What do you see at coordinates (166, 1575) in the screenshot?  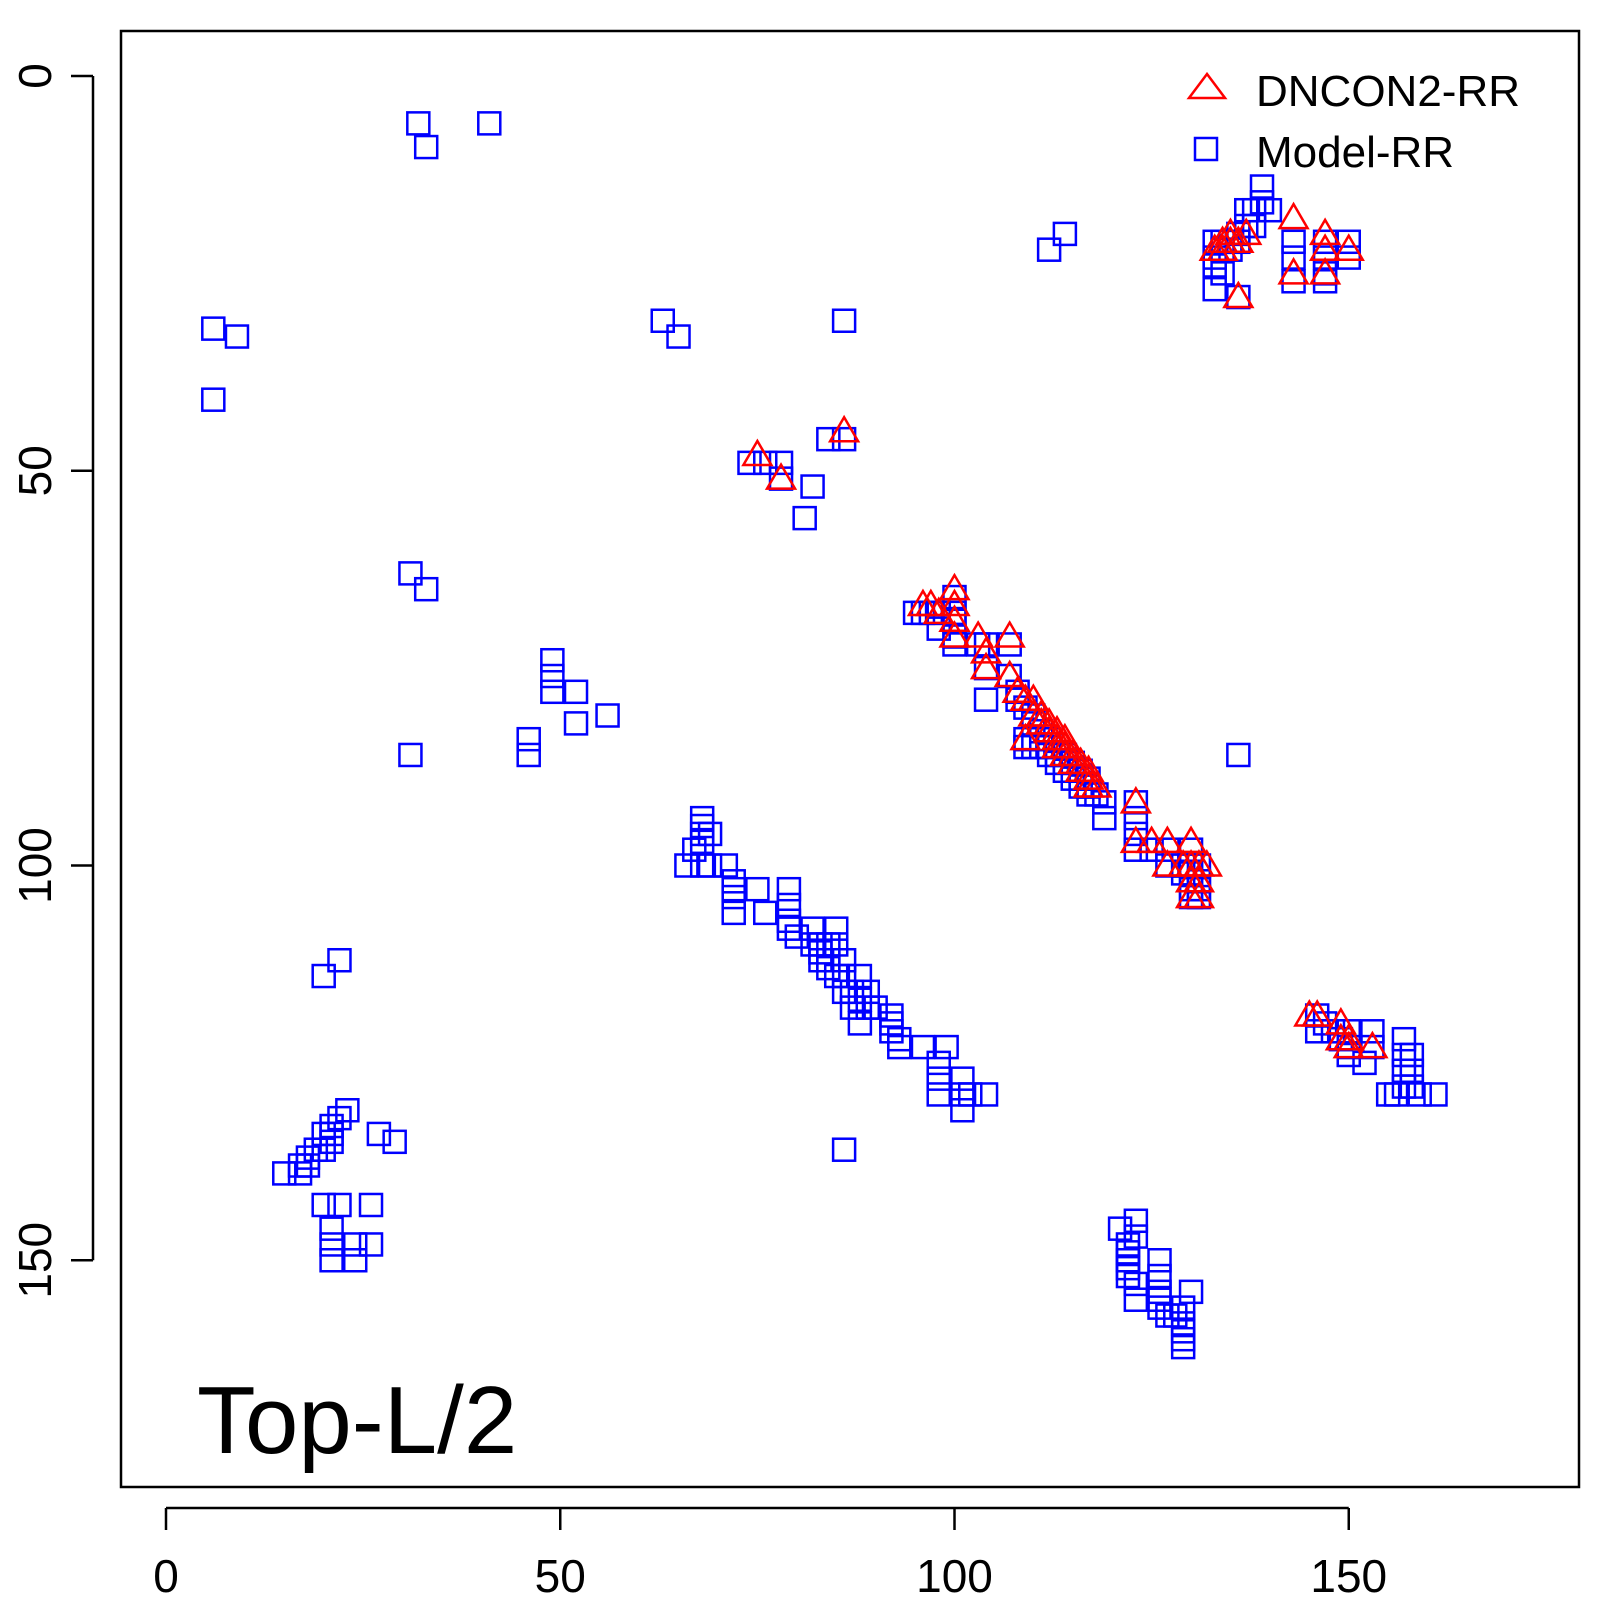 I see `x-tick-label: 0` at bounding box center [166, 1575].